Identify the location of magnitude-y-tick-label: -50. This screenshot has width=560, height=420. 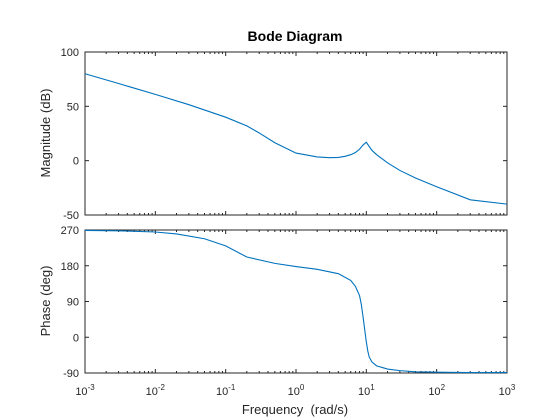
(71, 216).